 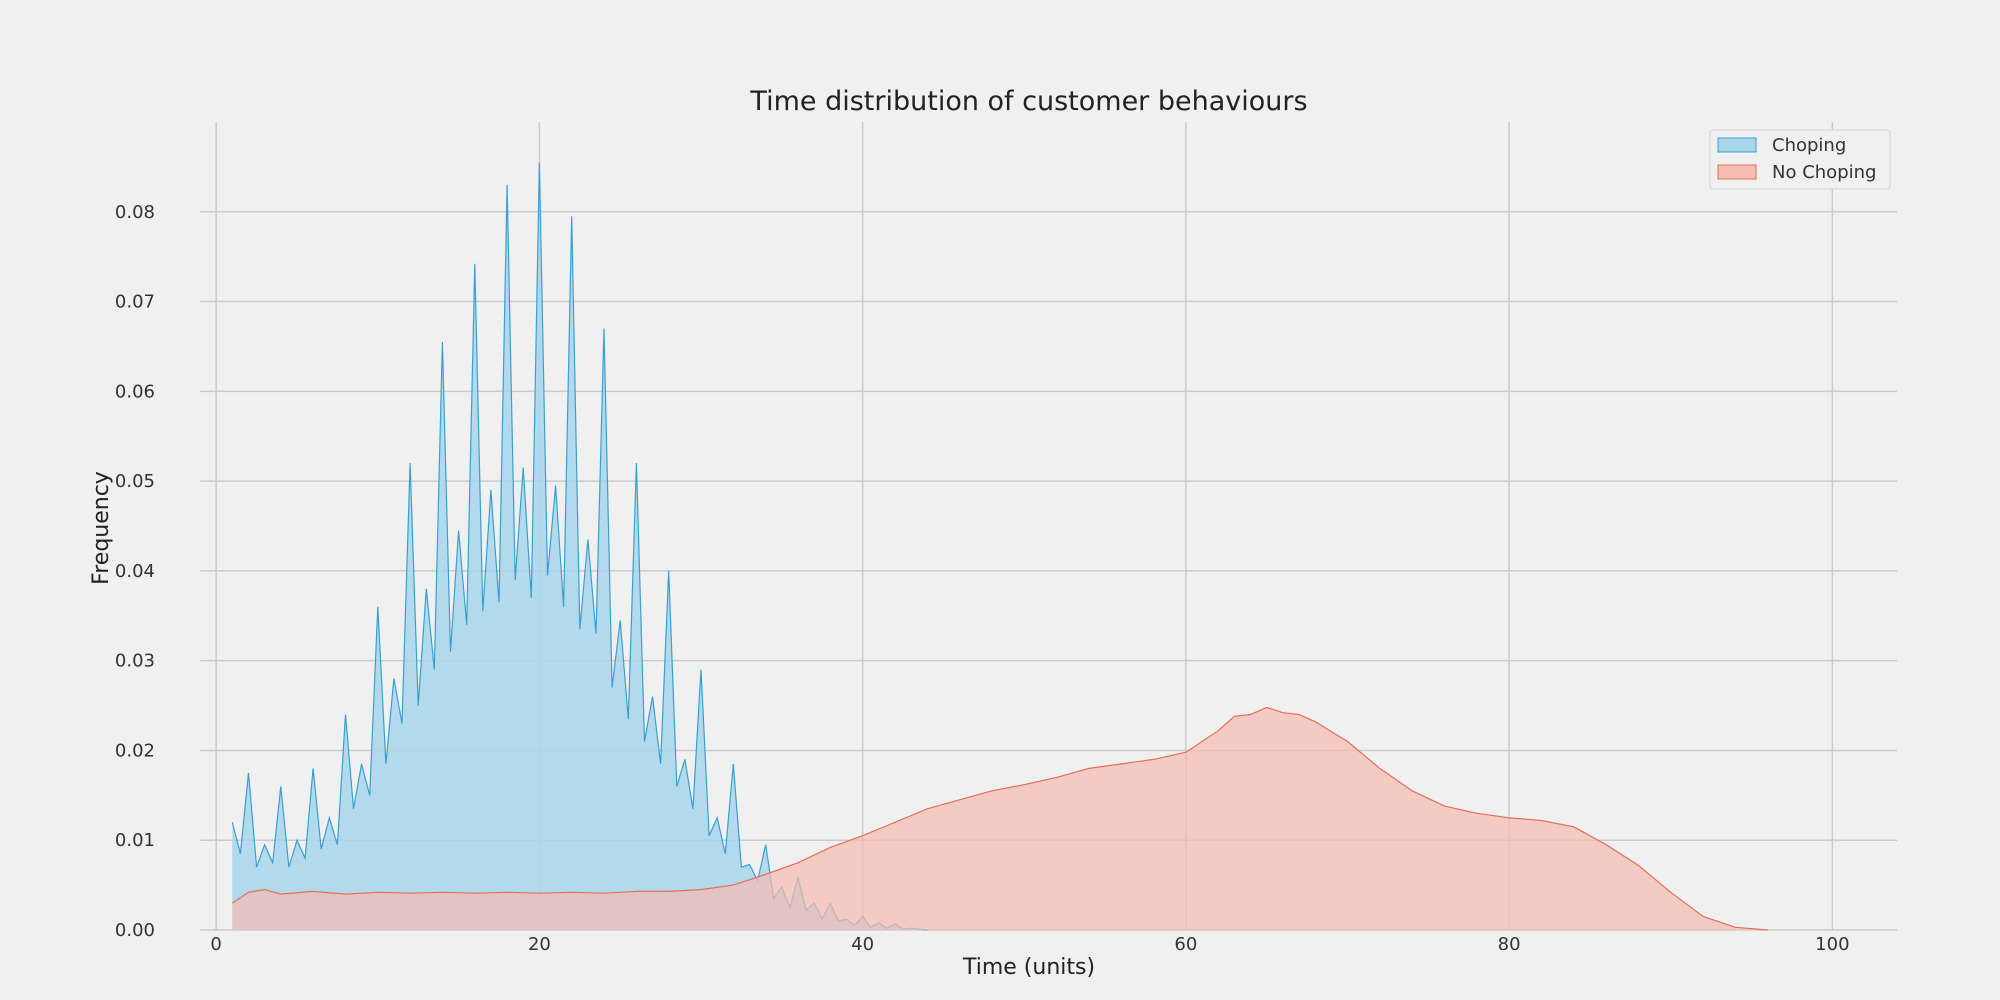 I want to click on x-axis-ticks: 0 20 40 60 80 100, so click(x=1029, y=944).